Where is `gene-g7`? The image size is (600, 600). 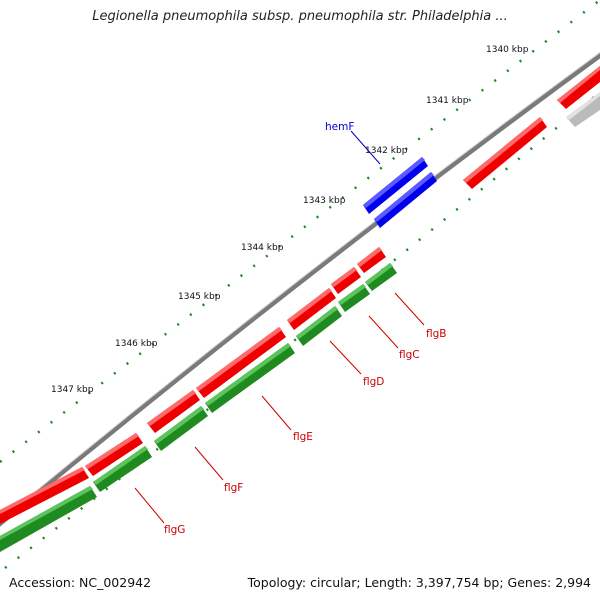
gene-g7 is located at coordinates (48, 519).